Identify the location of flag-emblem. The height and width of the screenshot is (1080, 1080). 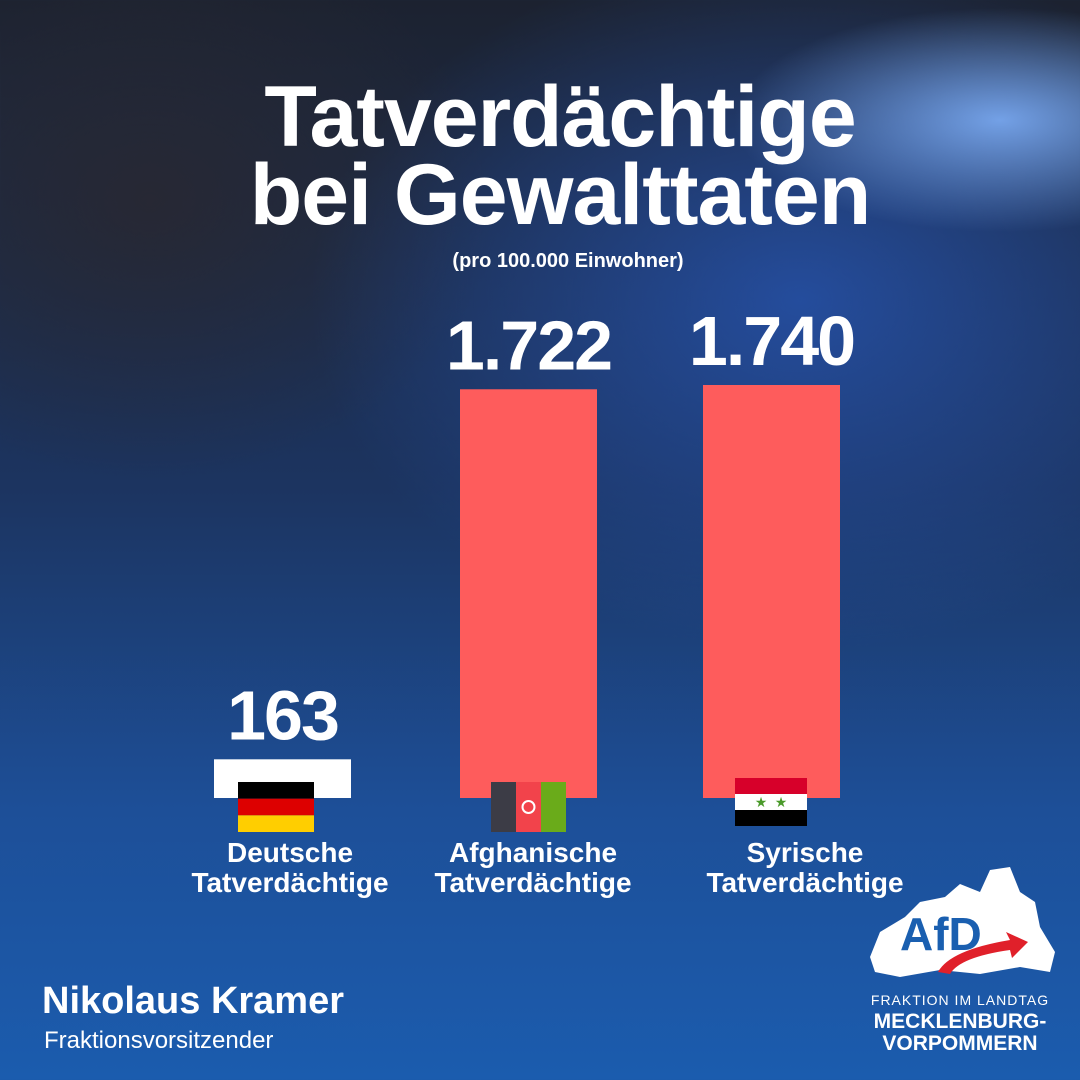
(528, 807).